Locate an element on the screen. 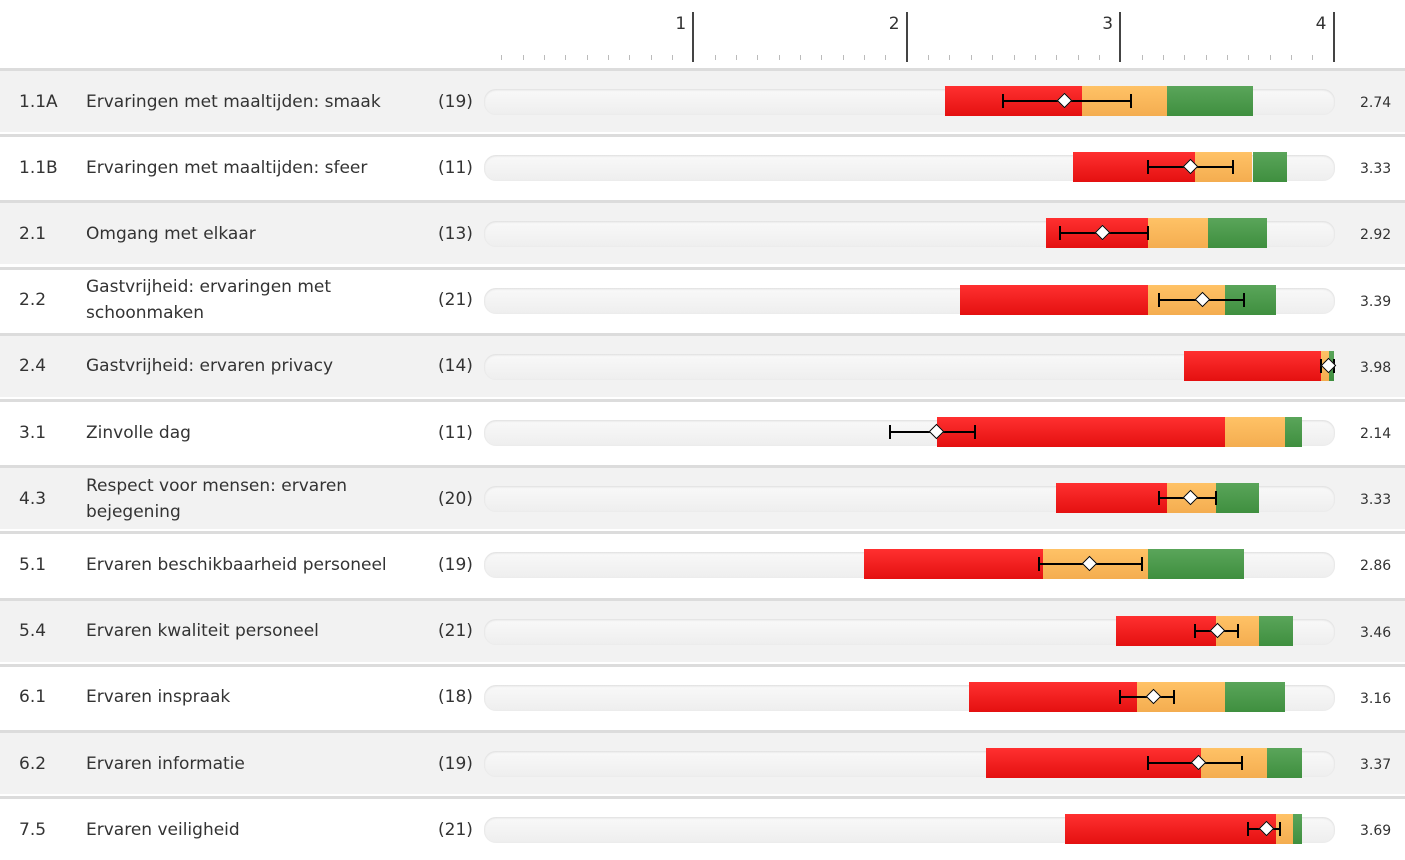 The width and height of the screenshot is (1405, 860). row-label: Respect voor mensen: ervaren bejegening is located at coordinates (217, 498).